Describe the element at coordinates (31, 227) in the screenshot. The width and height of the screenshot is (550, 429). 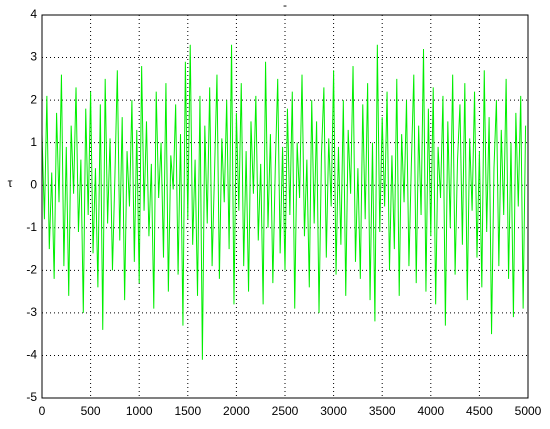
I see `y-tick-label: -1` at that location.